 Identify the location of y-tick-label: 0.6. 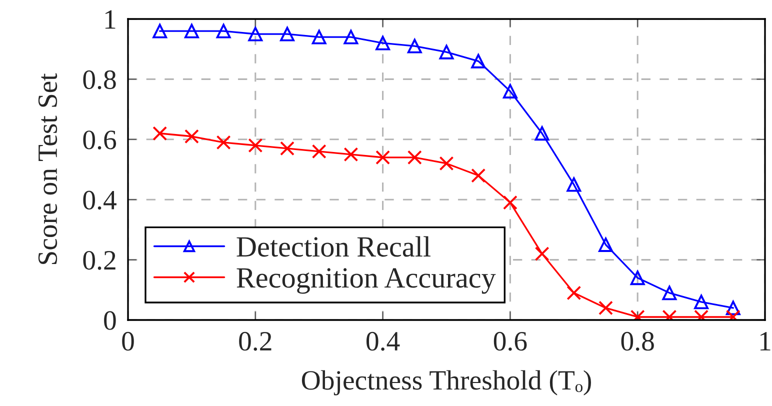
(99, 140).